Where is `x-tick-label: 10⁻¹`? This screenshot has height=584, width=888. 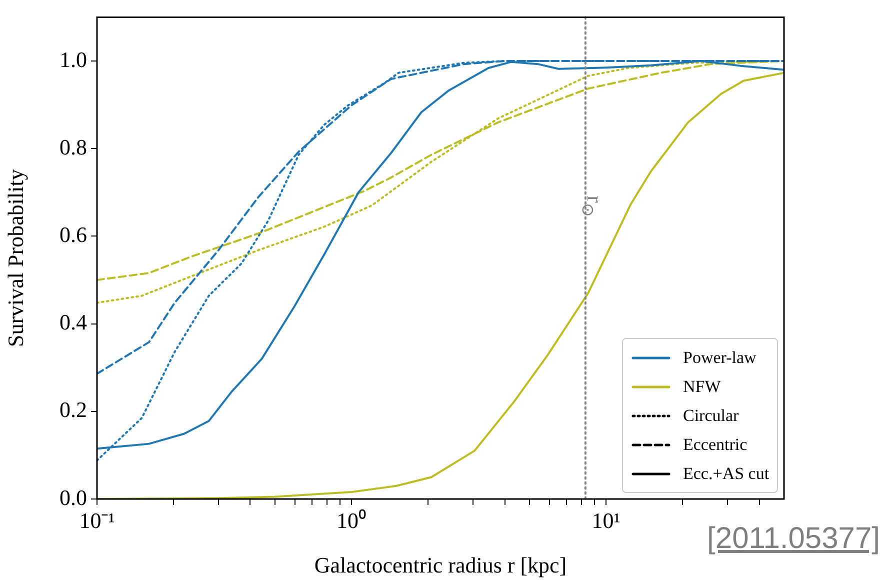
x-tick-label: 10⁻¹ is located at coordinates (97, 520).